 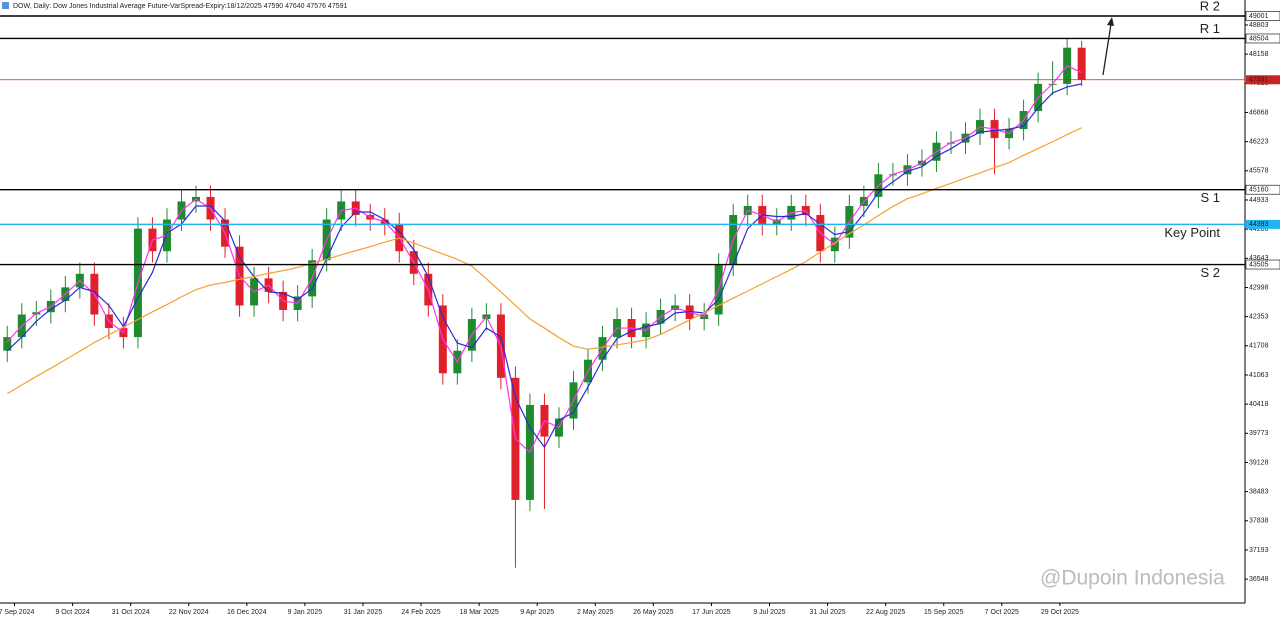 I want to click on y-tick-label: 38483, so click(x=1259, y=491).